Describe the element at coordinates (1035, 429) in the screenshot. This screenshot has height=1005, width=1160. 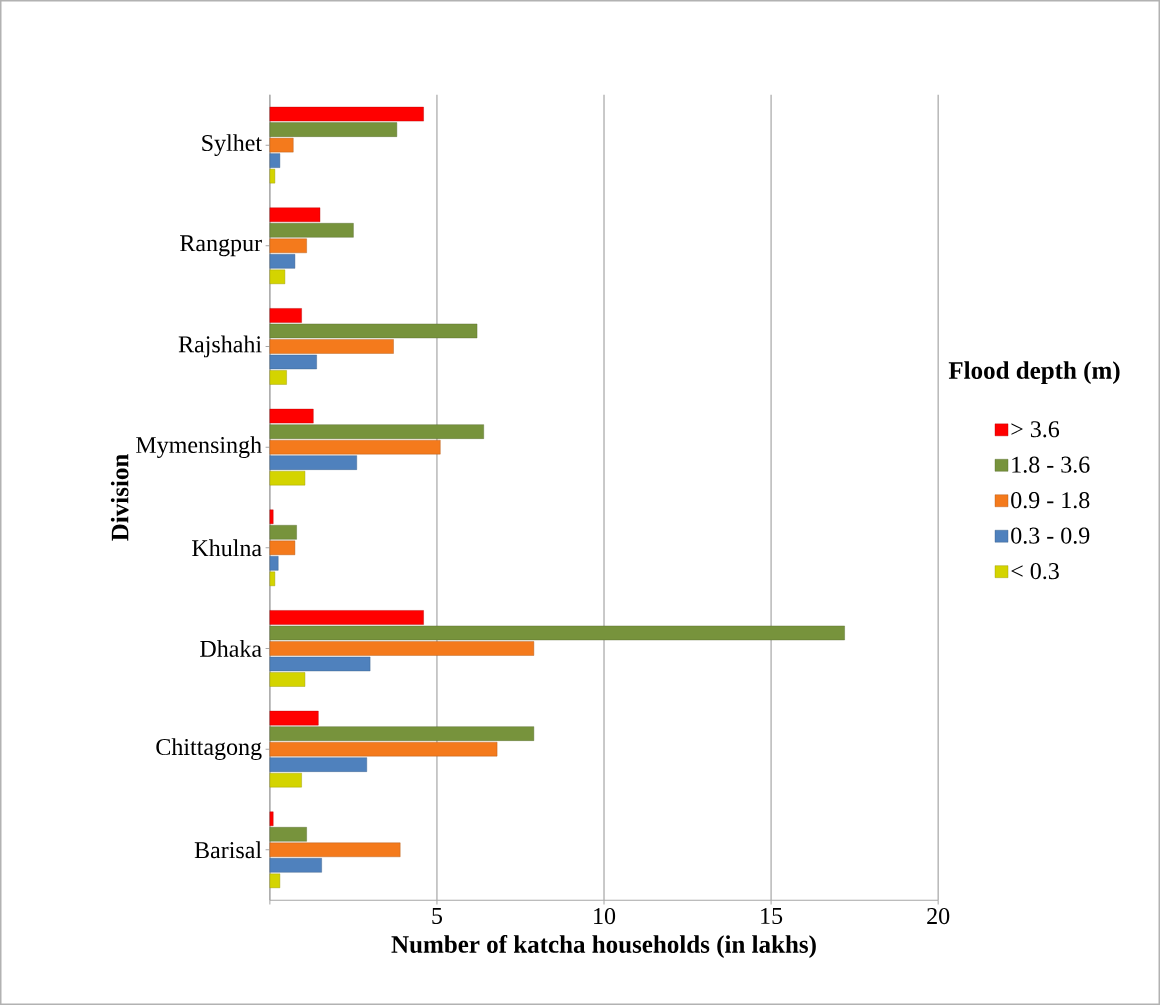
I see `legend-label: > 3.6` at that location.